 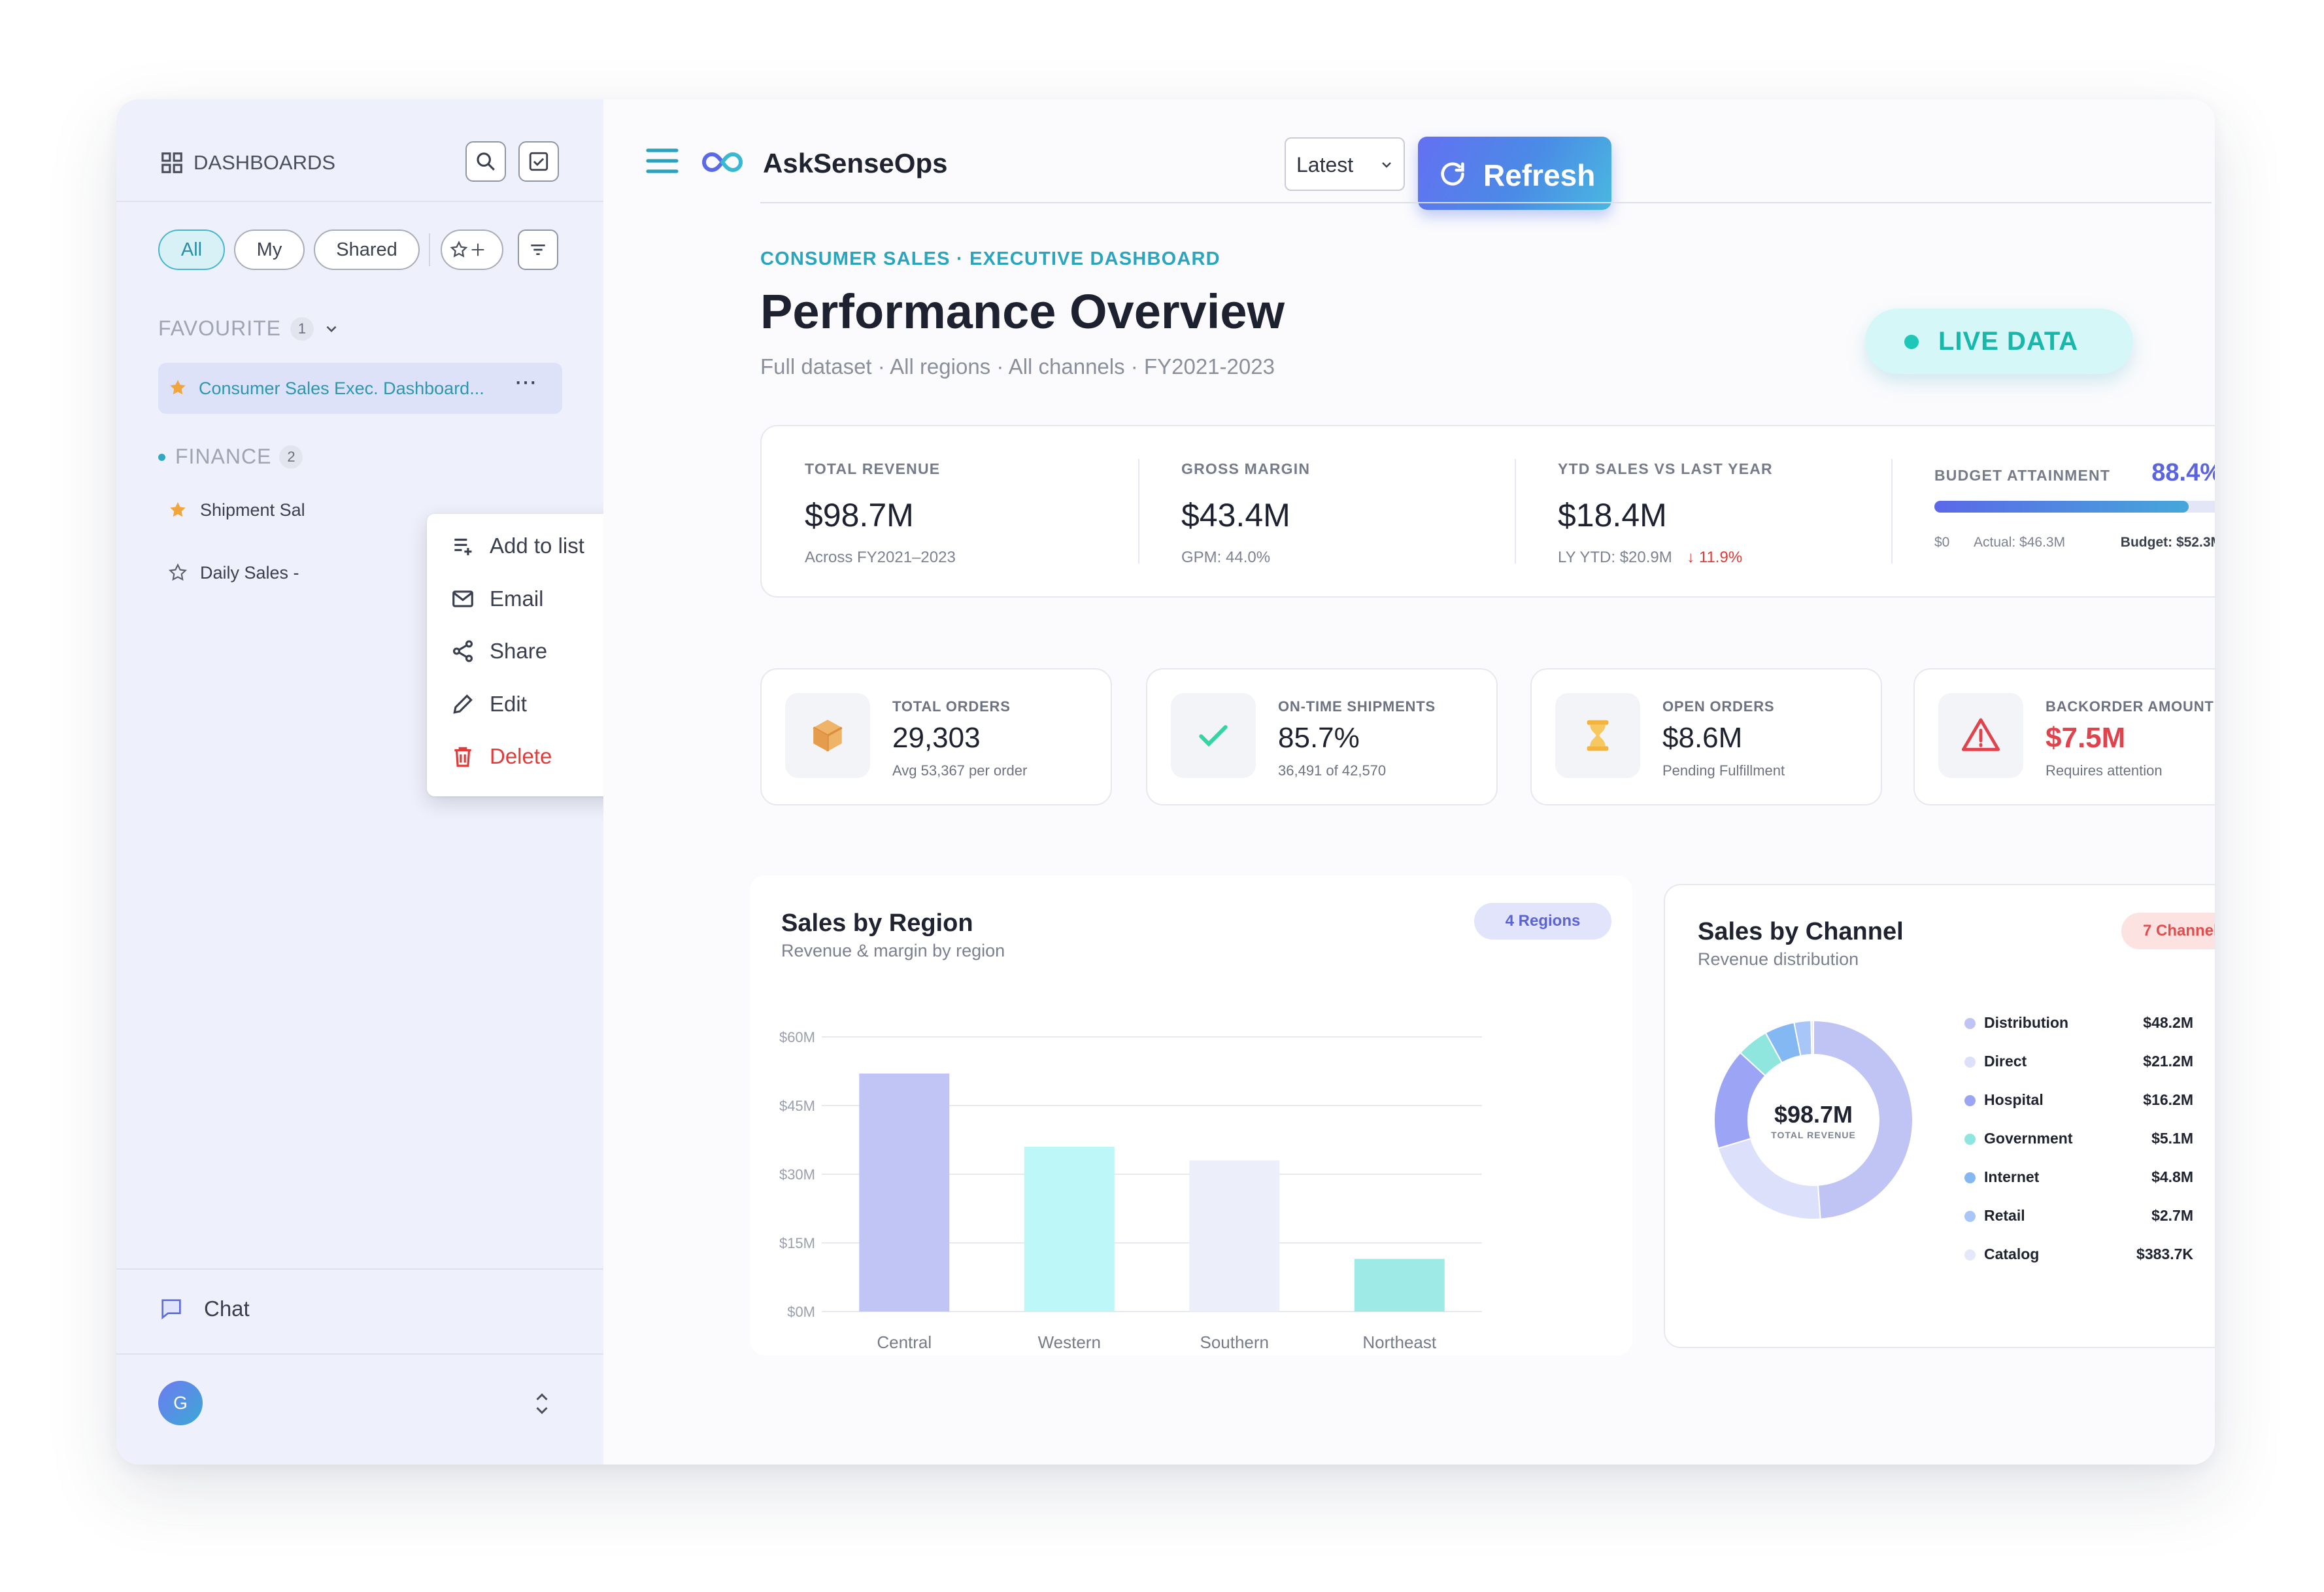 I want to click on refresh-button: Refresh, so click(x=1514, y=173).